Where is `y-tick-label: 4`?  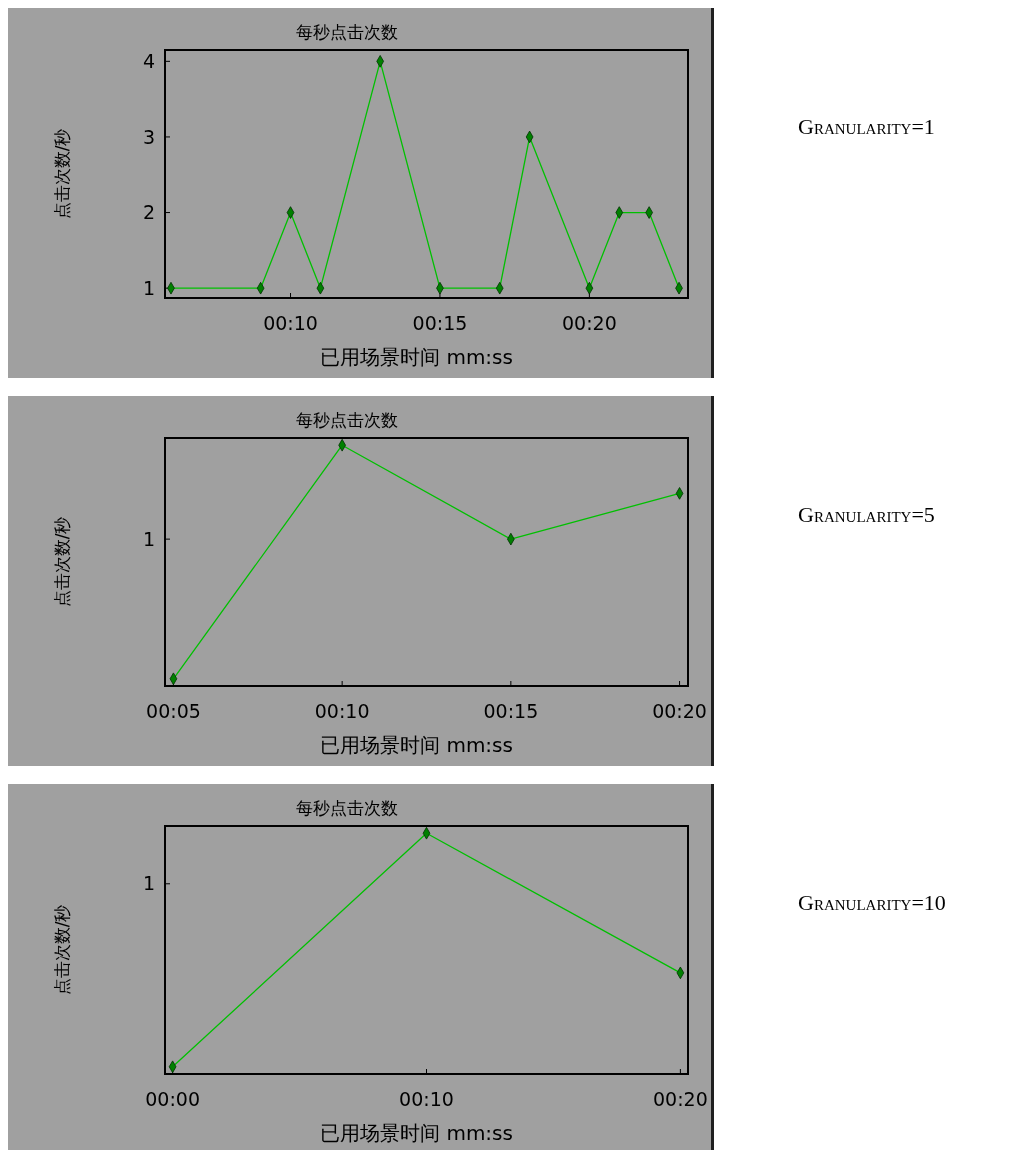 y-tick-label: 4 is located at coordinates (148, 60).